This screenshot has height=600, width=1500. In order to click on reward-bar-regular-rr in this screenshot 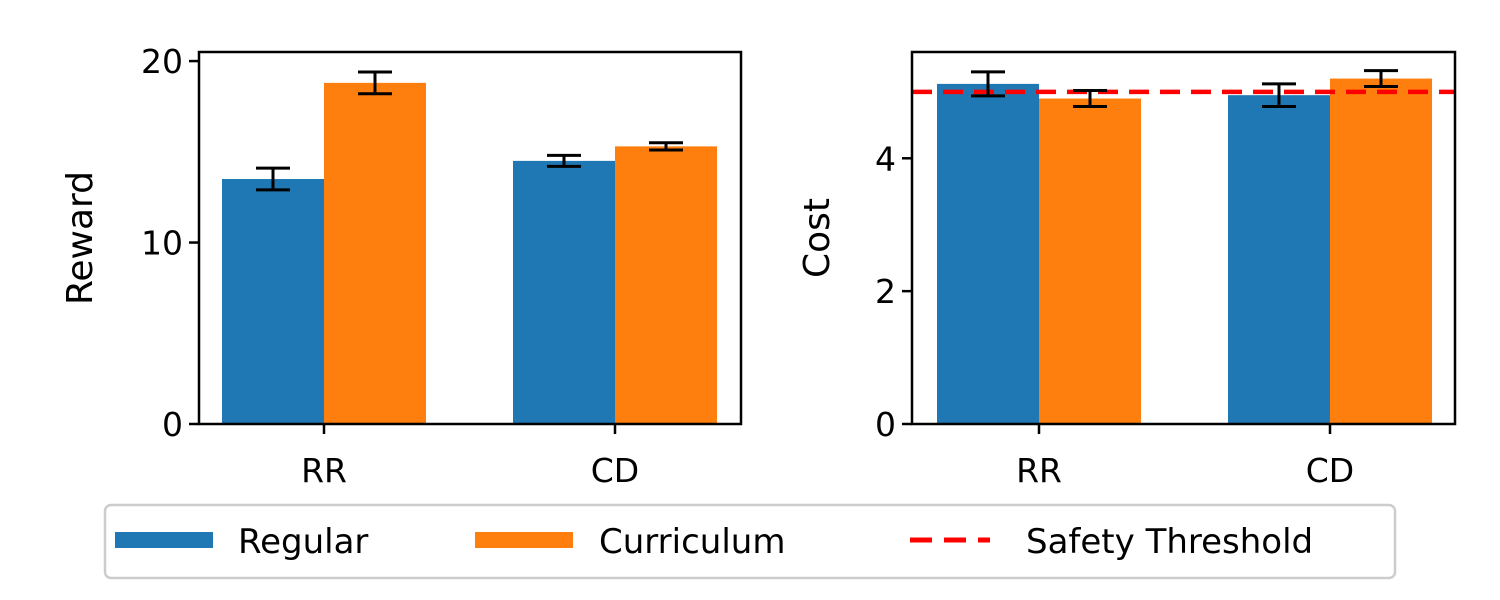, I will do `click(273, 301)`.